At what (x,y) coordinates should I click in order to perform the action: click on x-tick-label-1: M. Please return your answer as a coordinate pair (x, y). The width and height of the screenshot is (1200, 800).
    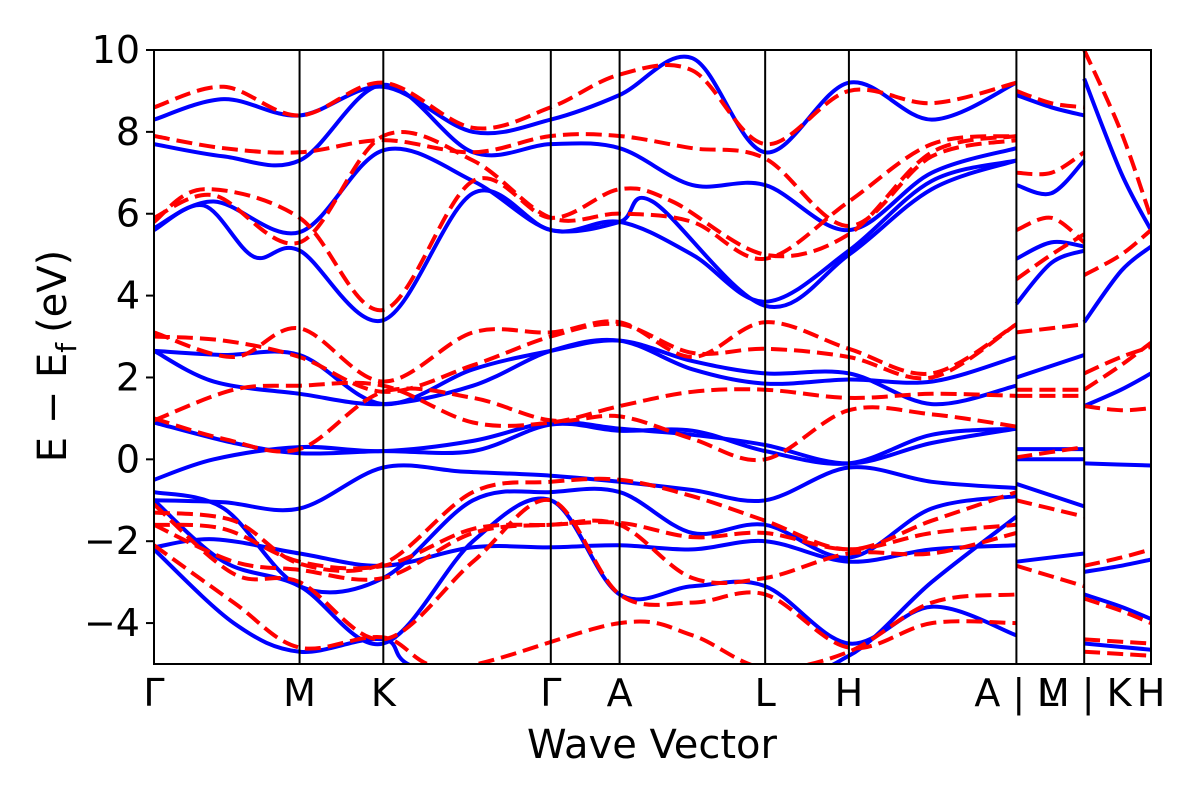
    Looking at the image, I should click on (299, 693).